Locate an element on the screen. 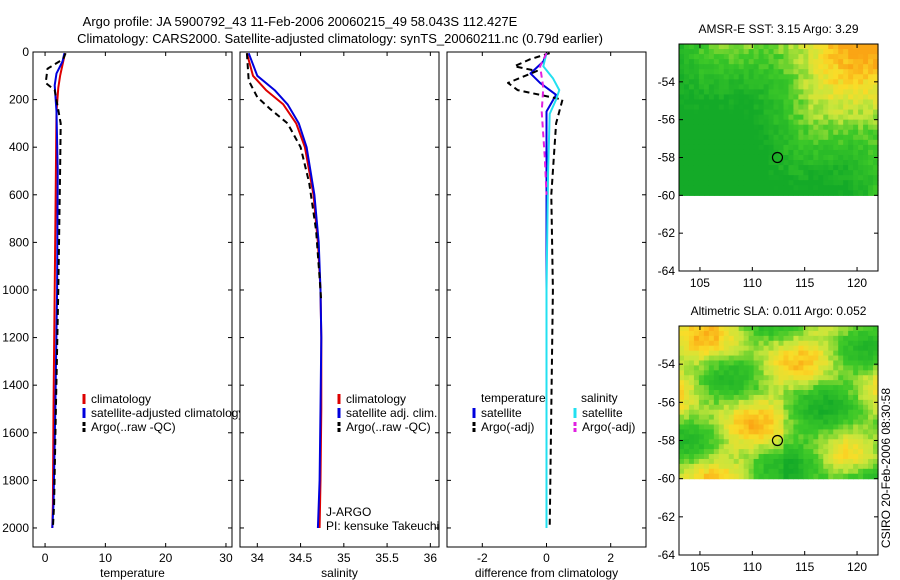 The width and height of the screenshot is (900, 580). y-tick-label: -60 is located at coordinates (667, 195).